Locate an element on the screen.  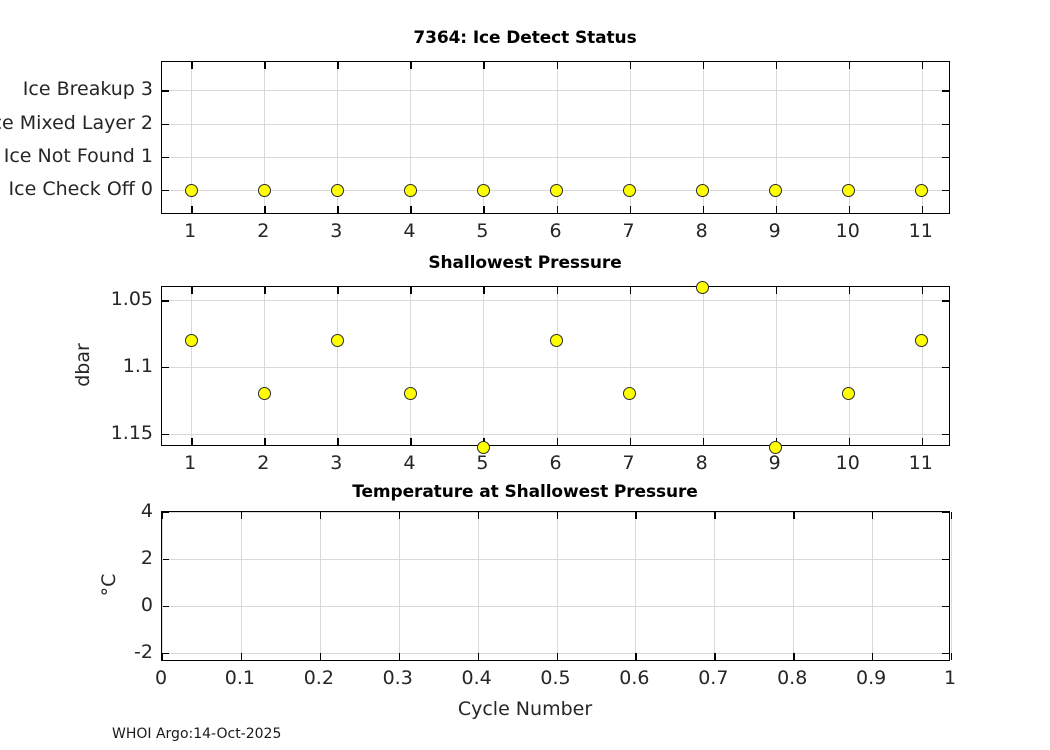
y-tick-label: 1.1 is located at coordinates (137, 366).